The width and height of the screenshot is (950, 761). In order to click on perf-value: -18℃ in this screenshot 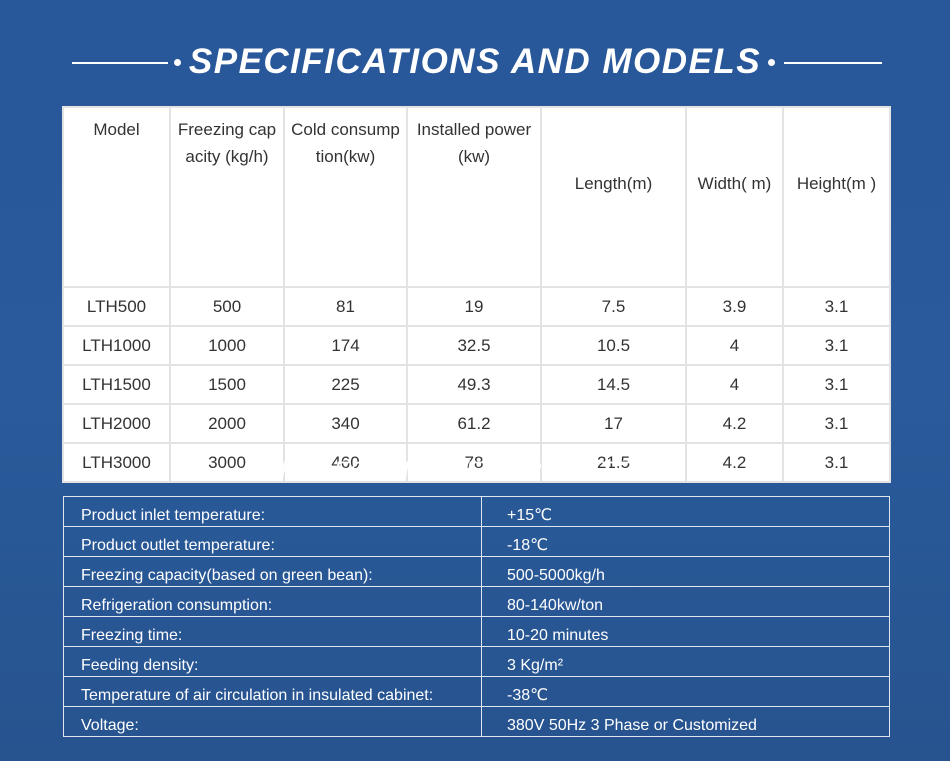, I will do `click(685, 541)`.